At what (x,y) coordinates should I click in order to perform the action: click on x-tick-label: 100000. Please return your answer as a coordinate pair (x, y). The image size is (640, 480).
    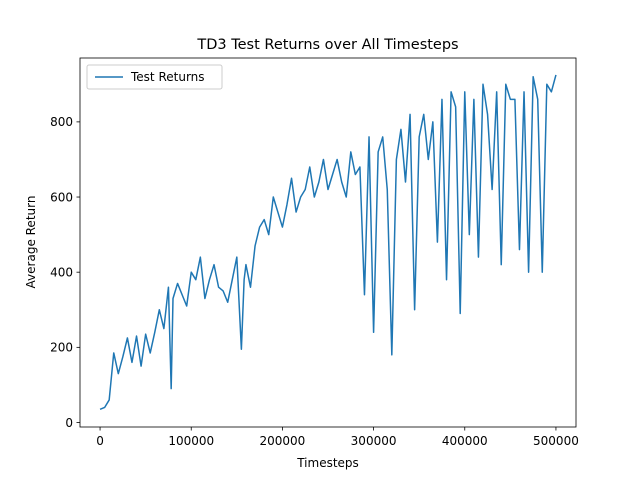
    Looking at the image, I should click on (191, 441).